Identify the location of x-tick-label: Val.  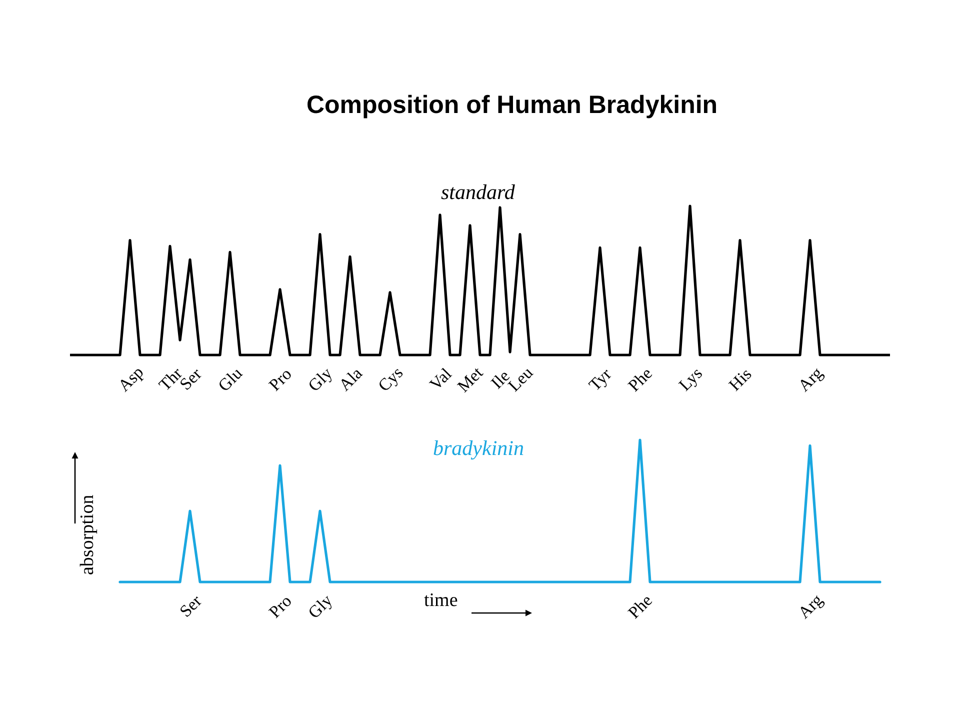
(441, 379).